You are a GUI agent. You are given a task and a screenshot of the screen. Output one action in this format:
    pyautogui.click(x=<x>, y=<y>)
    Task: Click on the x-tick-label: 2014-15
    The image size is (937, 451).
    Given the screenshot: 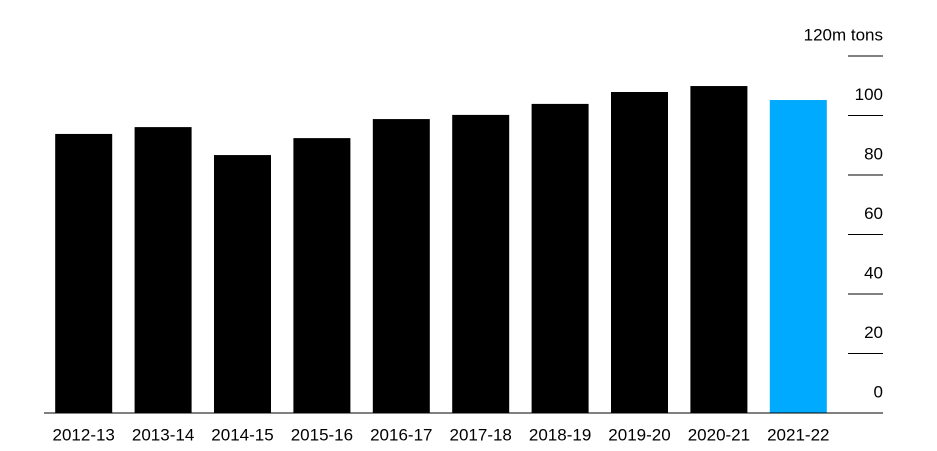 What is the action you would take?
    pyautogui.click(x=242, y=434)
    